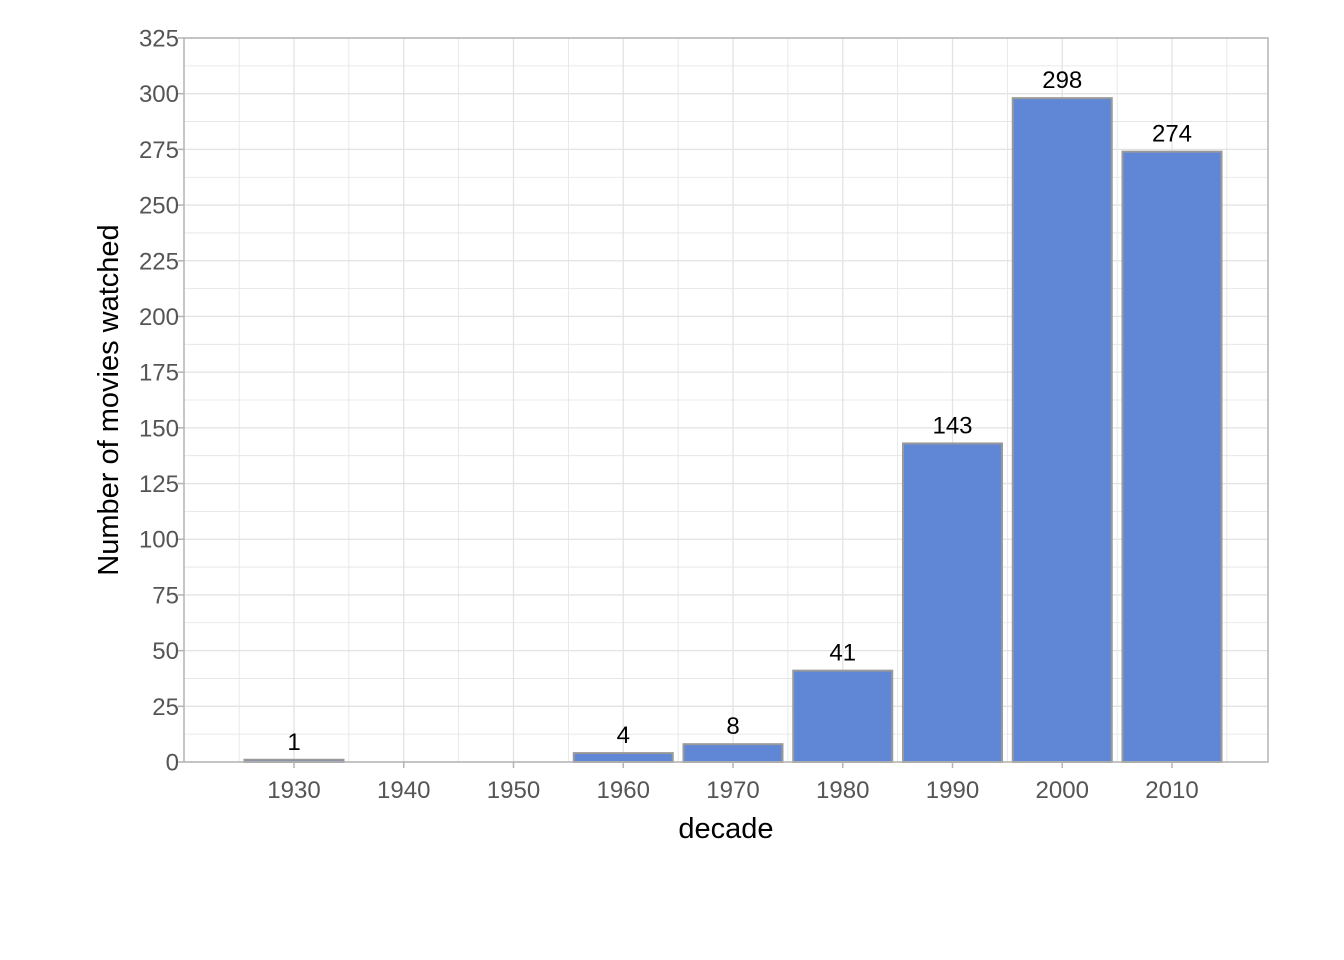  Describe the element at coordinates (733, 753) in the screenshot. I see `bar-1970` at that location.